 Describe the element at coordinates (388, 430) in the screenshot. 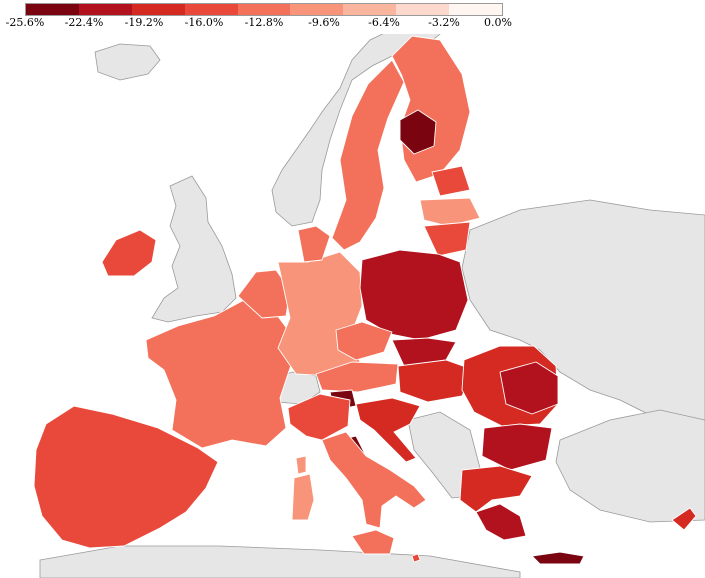

I see `region-croatia` at that location.